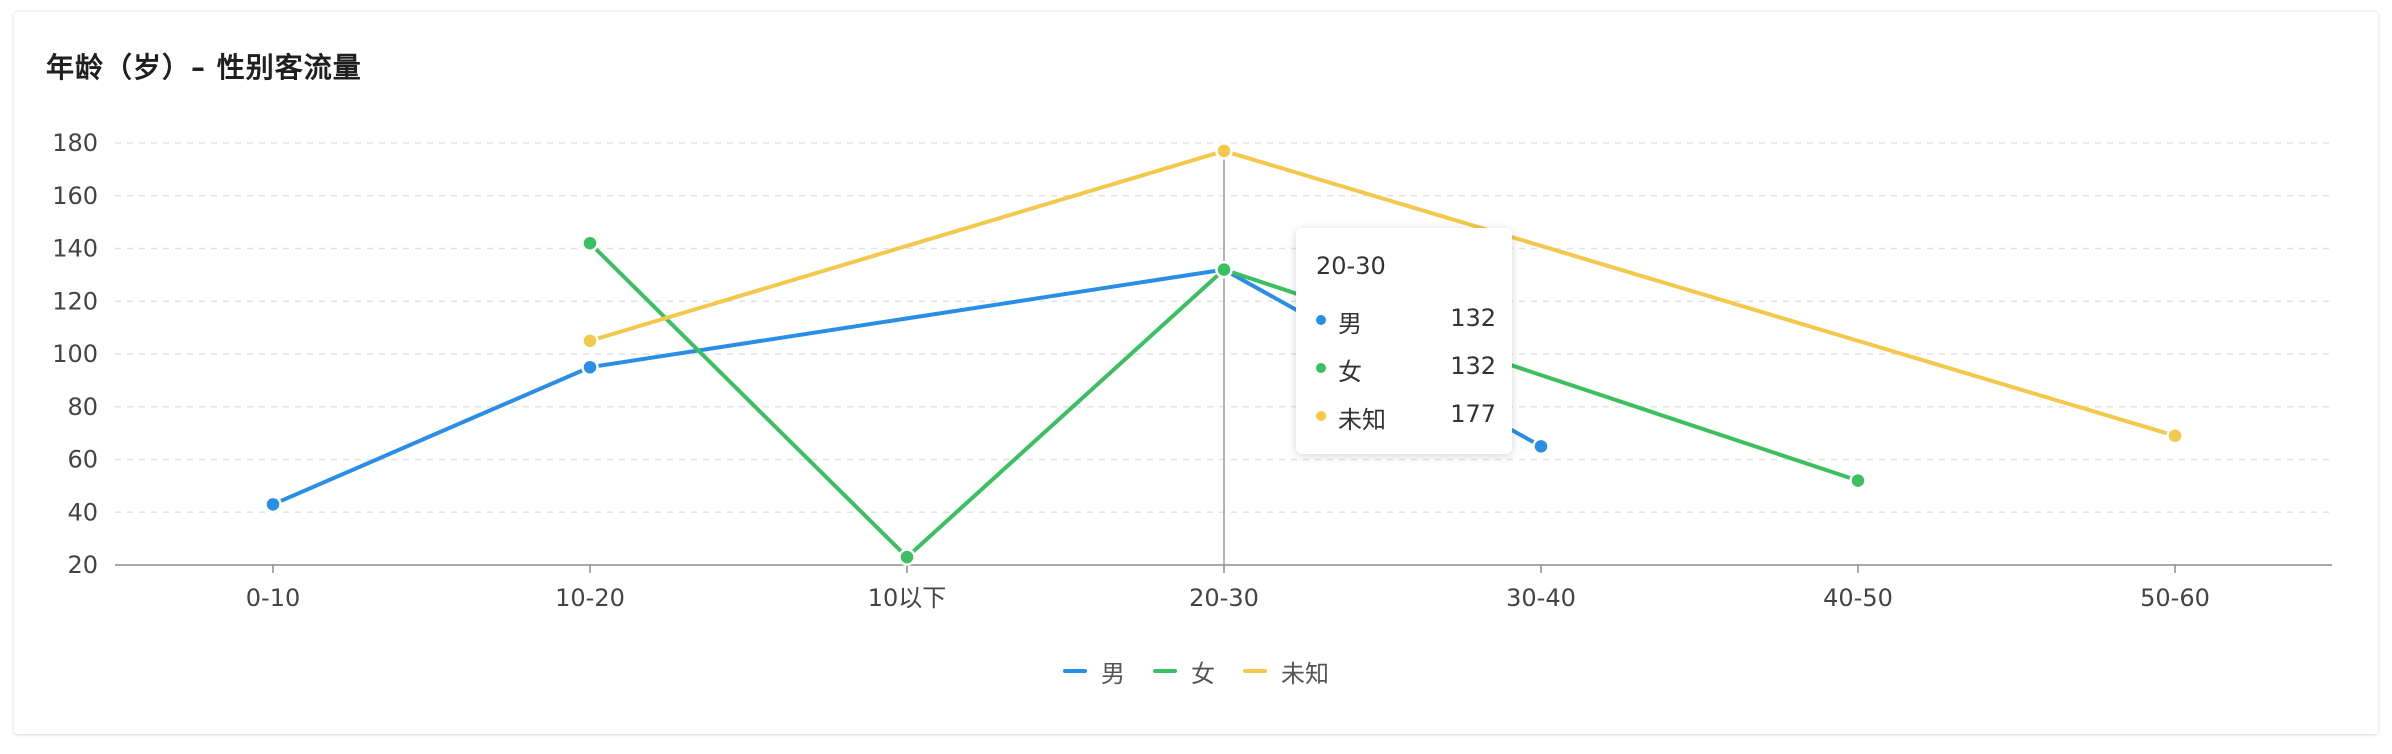 The image size is (2392, 754). I want to click on legend-swatch-female, so click(1165, 671).